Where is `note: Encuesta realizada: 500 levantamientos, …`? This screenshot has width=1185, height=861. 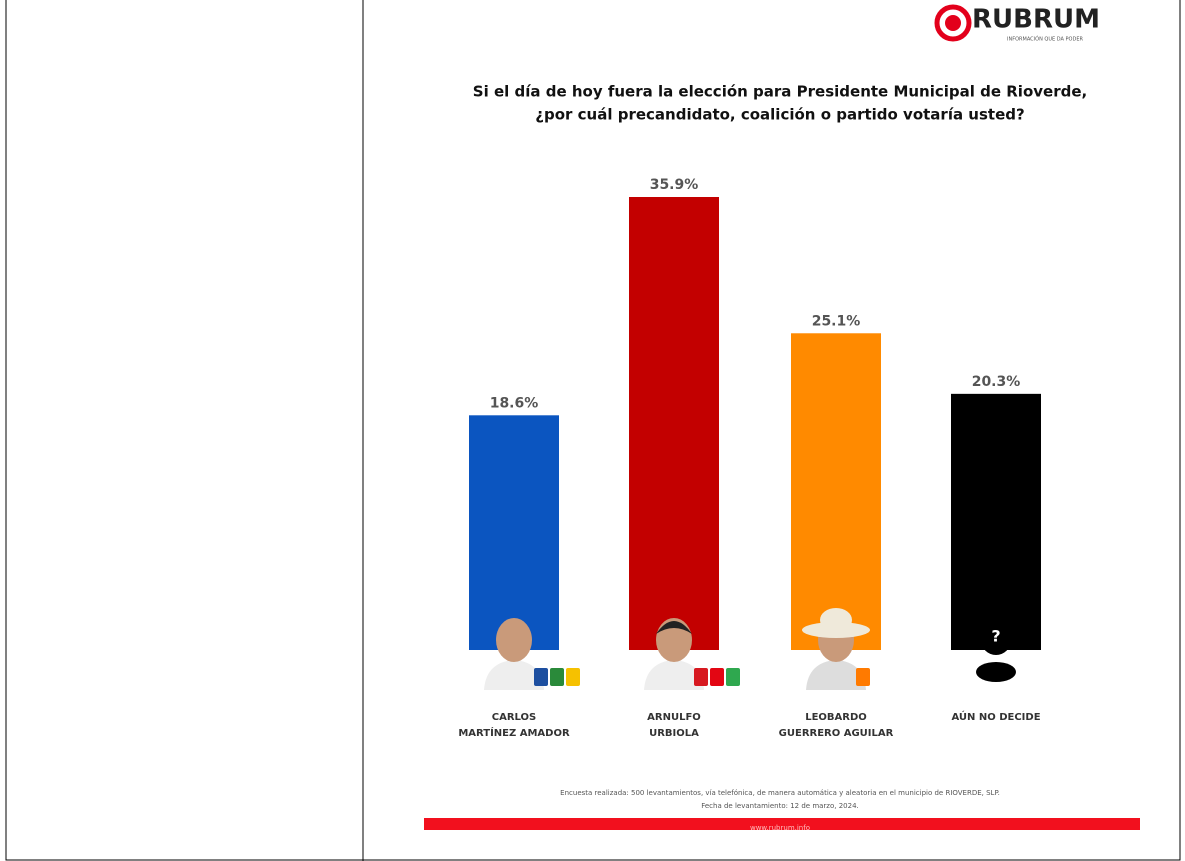 note: Encuesta realizada: 500 levantamientos, … is located at coordinates (780, 793).